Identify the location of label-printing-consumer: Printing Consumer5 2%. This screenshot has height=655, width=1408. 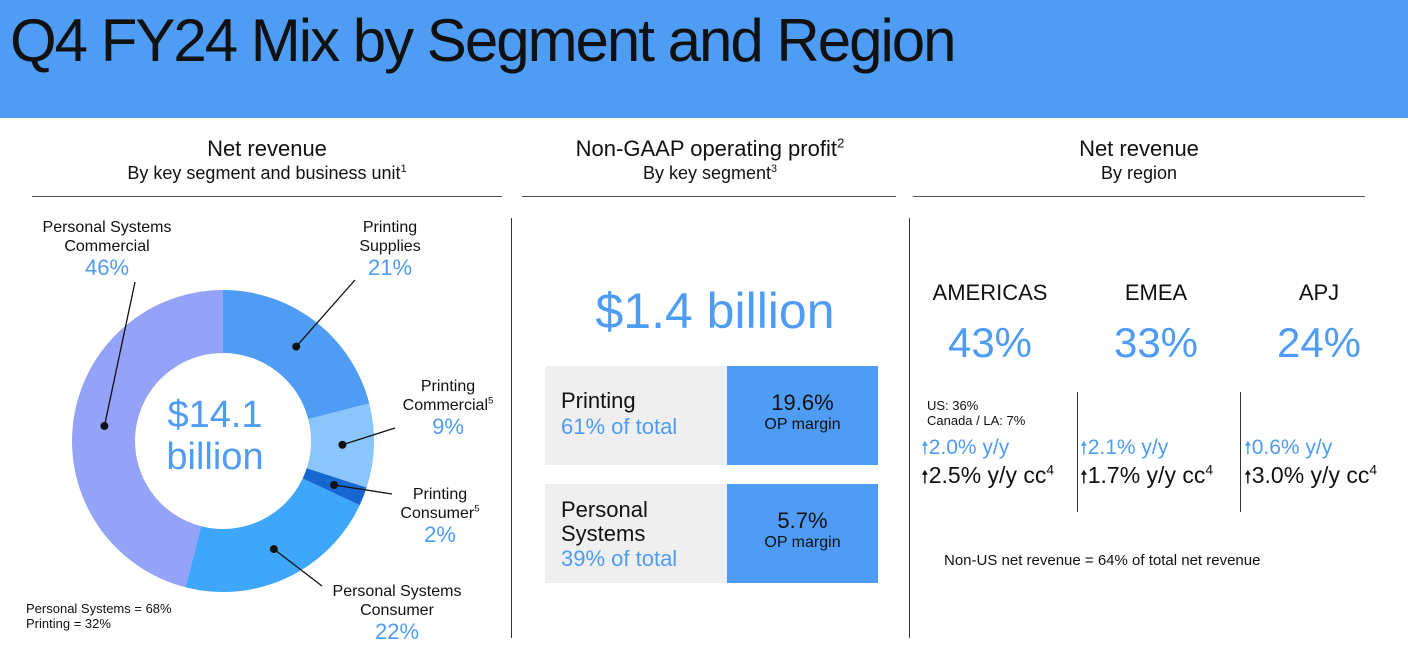
(440, 516).